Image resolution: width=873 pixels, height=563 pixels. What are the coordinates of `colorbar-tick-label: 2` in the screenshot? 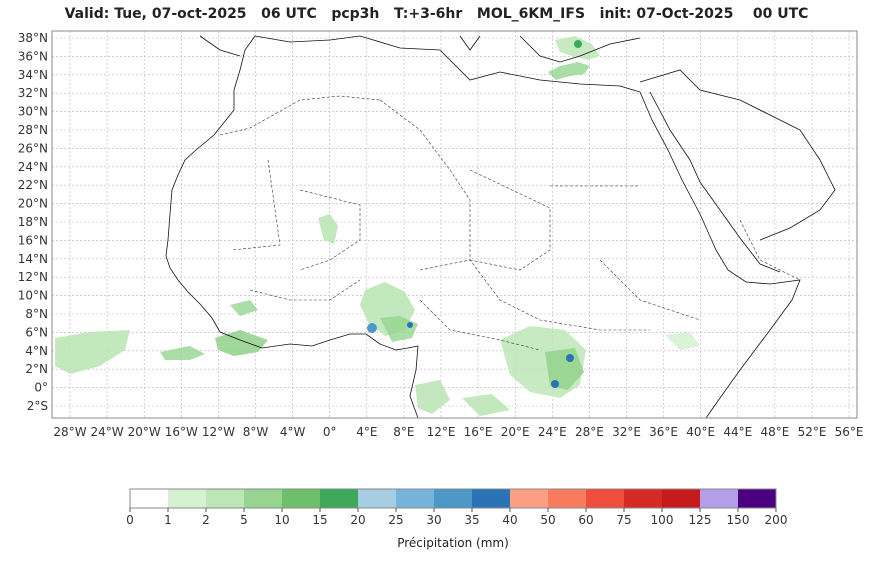 It's located at (206, 520).